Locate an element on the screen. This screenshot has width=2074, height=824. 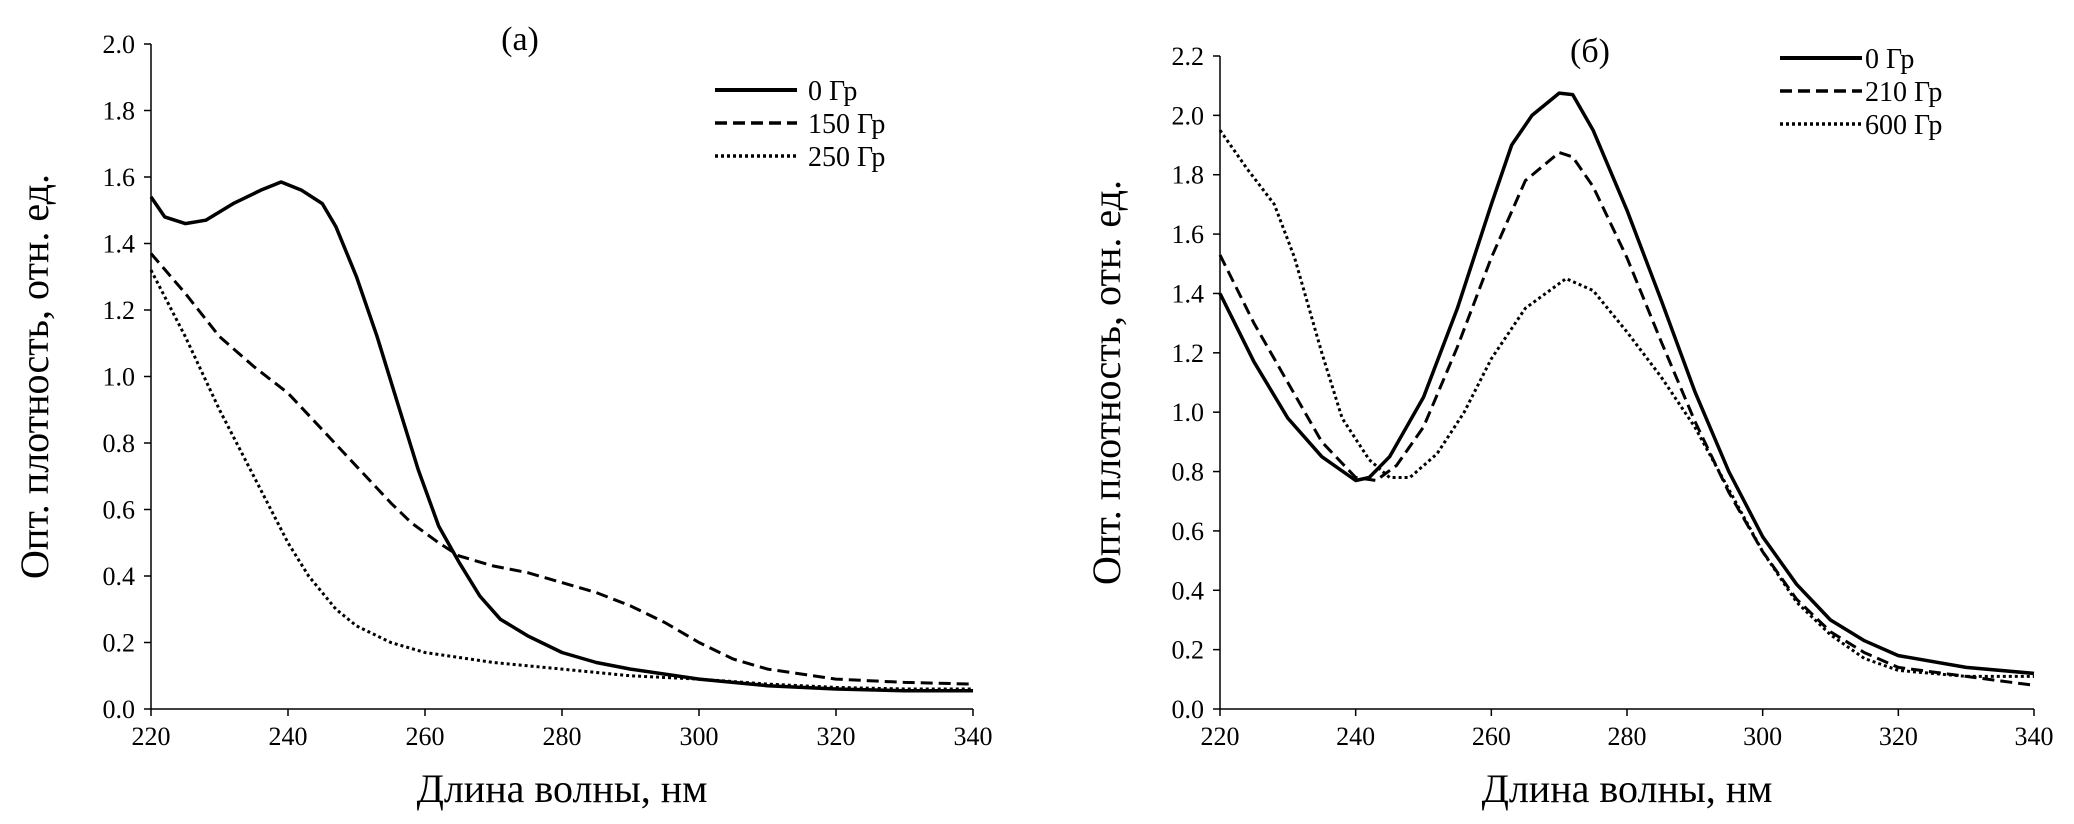
legend-label: 150 Гр is located at coordinates (846, 124).